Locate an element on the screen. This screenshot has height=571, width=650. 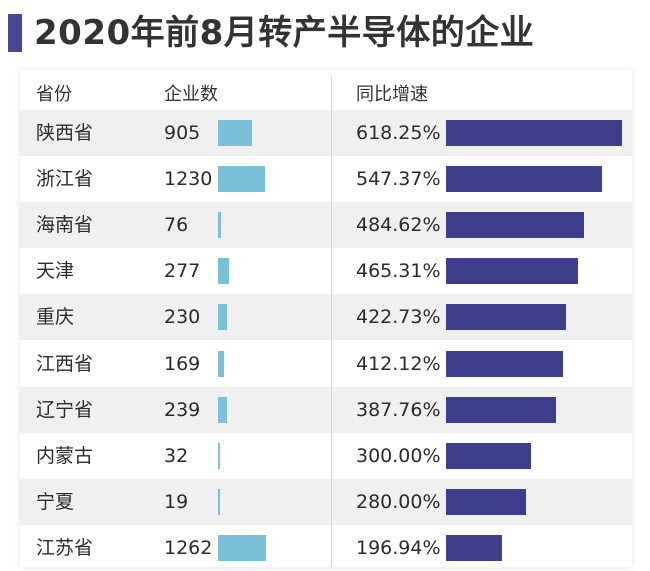
province-cell: 辽宁省 is located at coordinates (65, 409).